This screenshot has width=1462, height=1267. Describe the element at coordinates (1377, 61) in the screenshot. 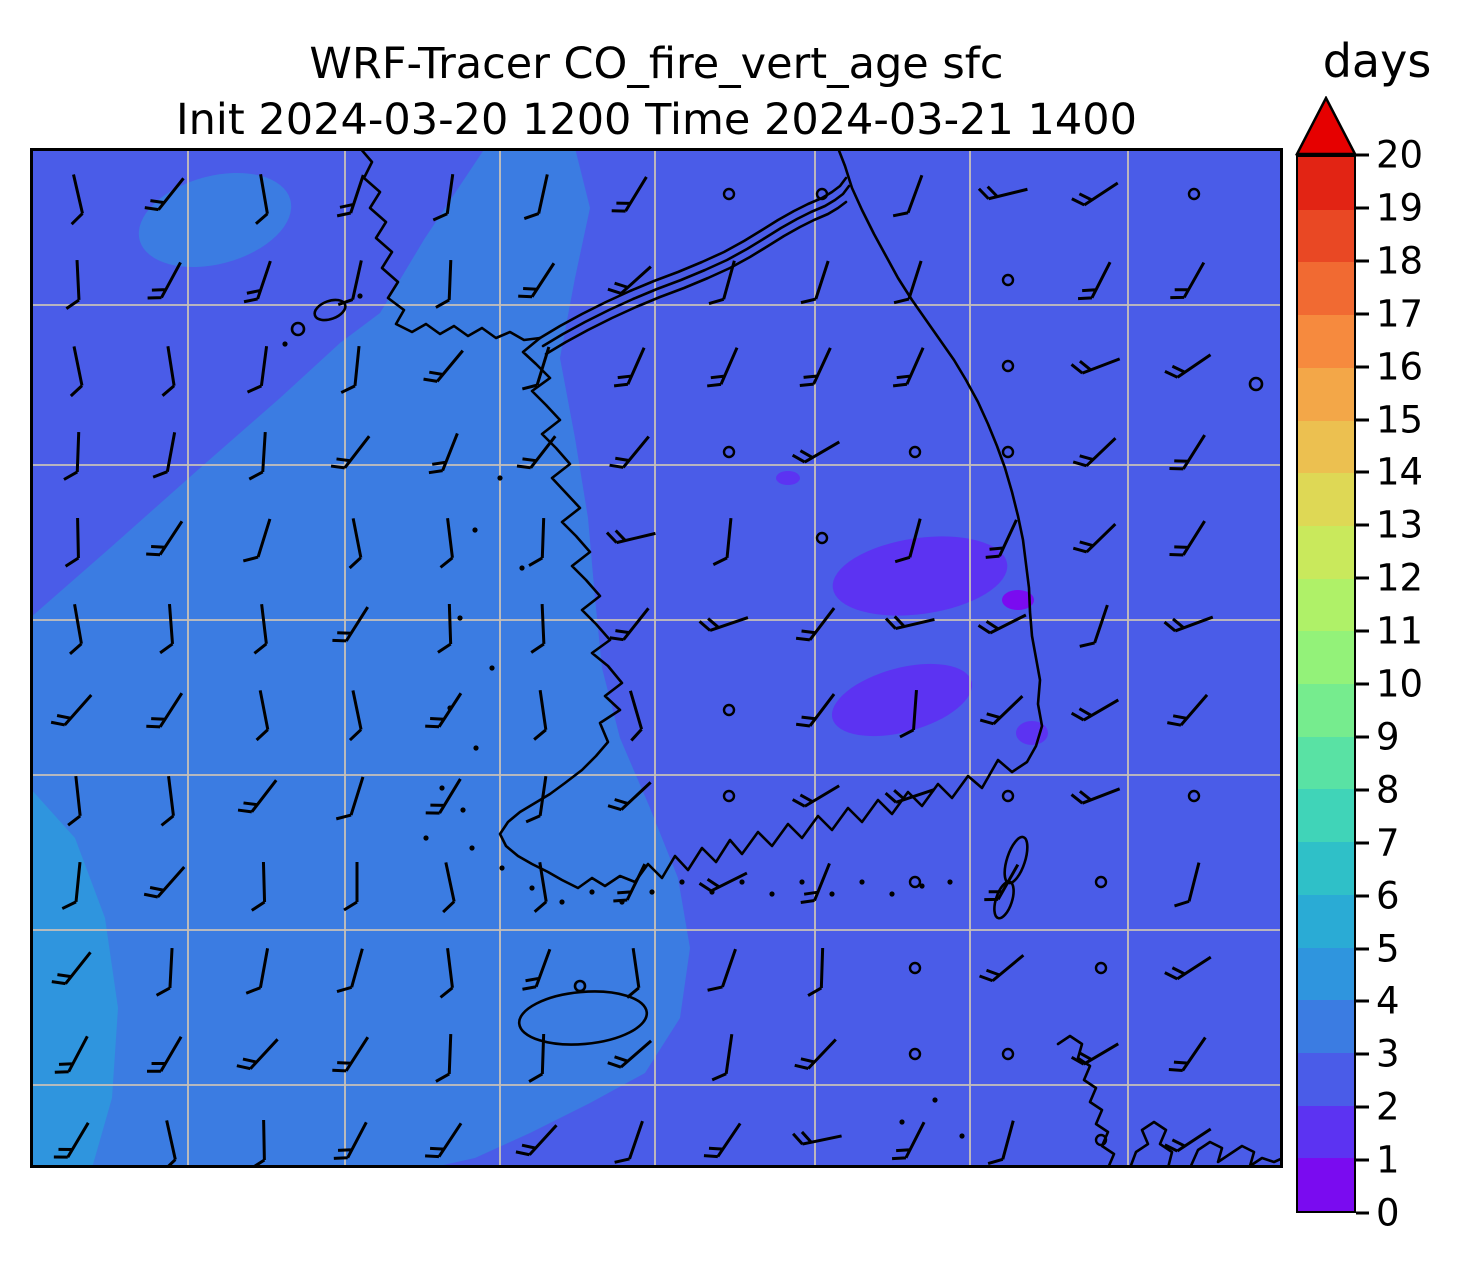

I see `colorbar-units-label: days` at that location.